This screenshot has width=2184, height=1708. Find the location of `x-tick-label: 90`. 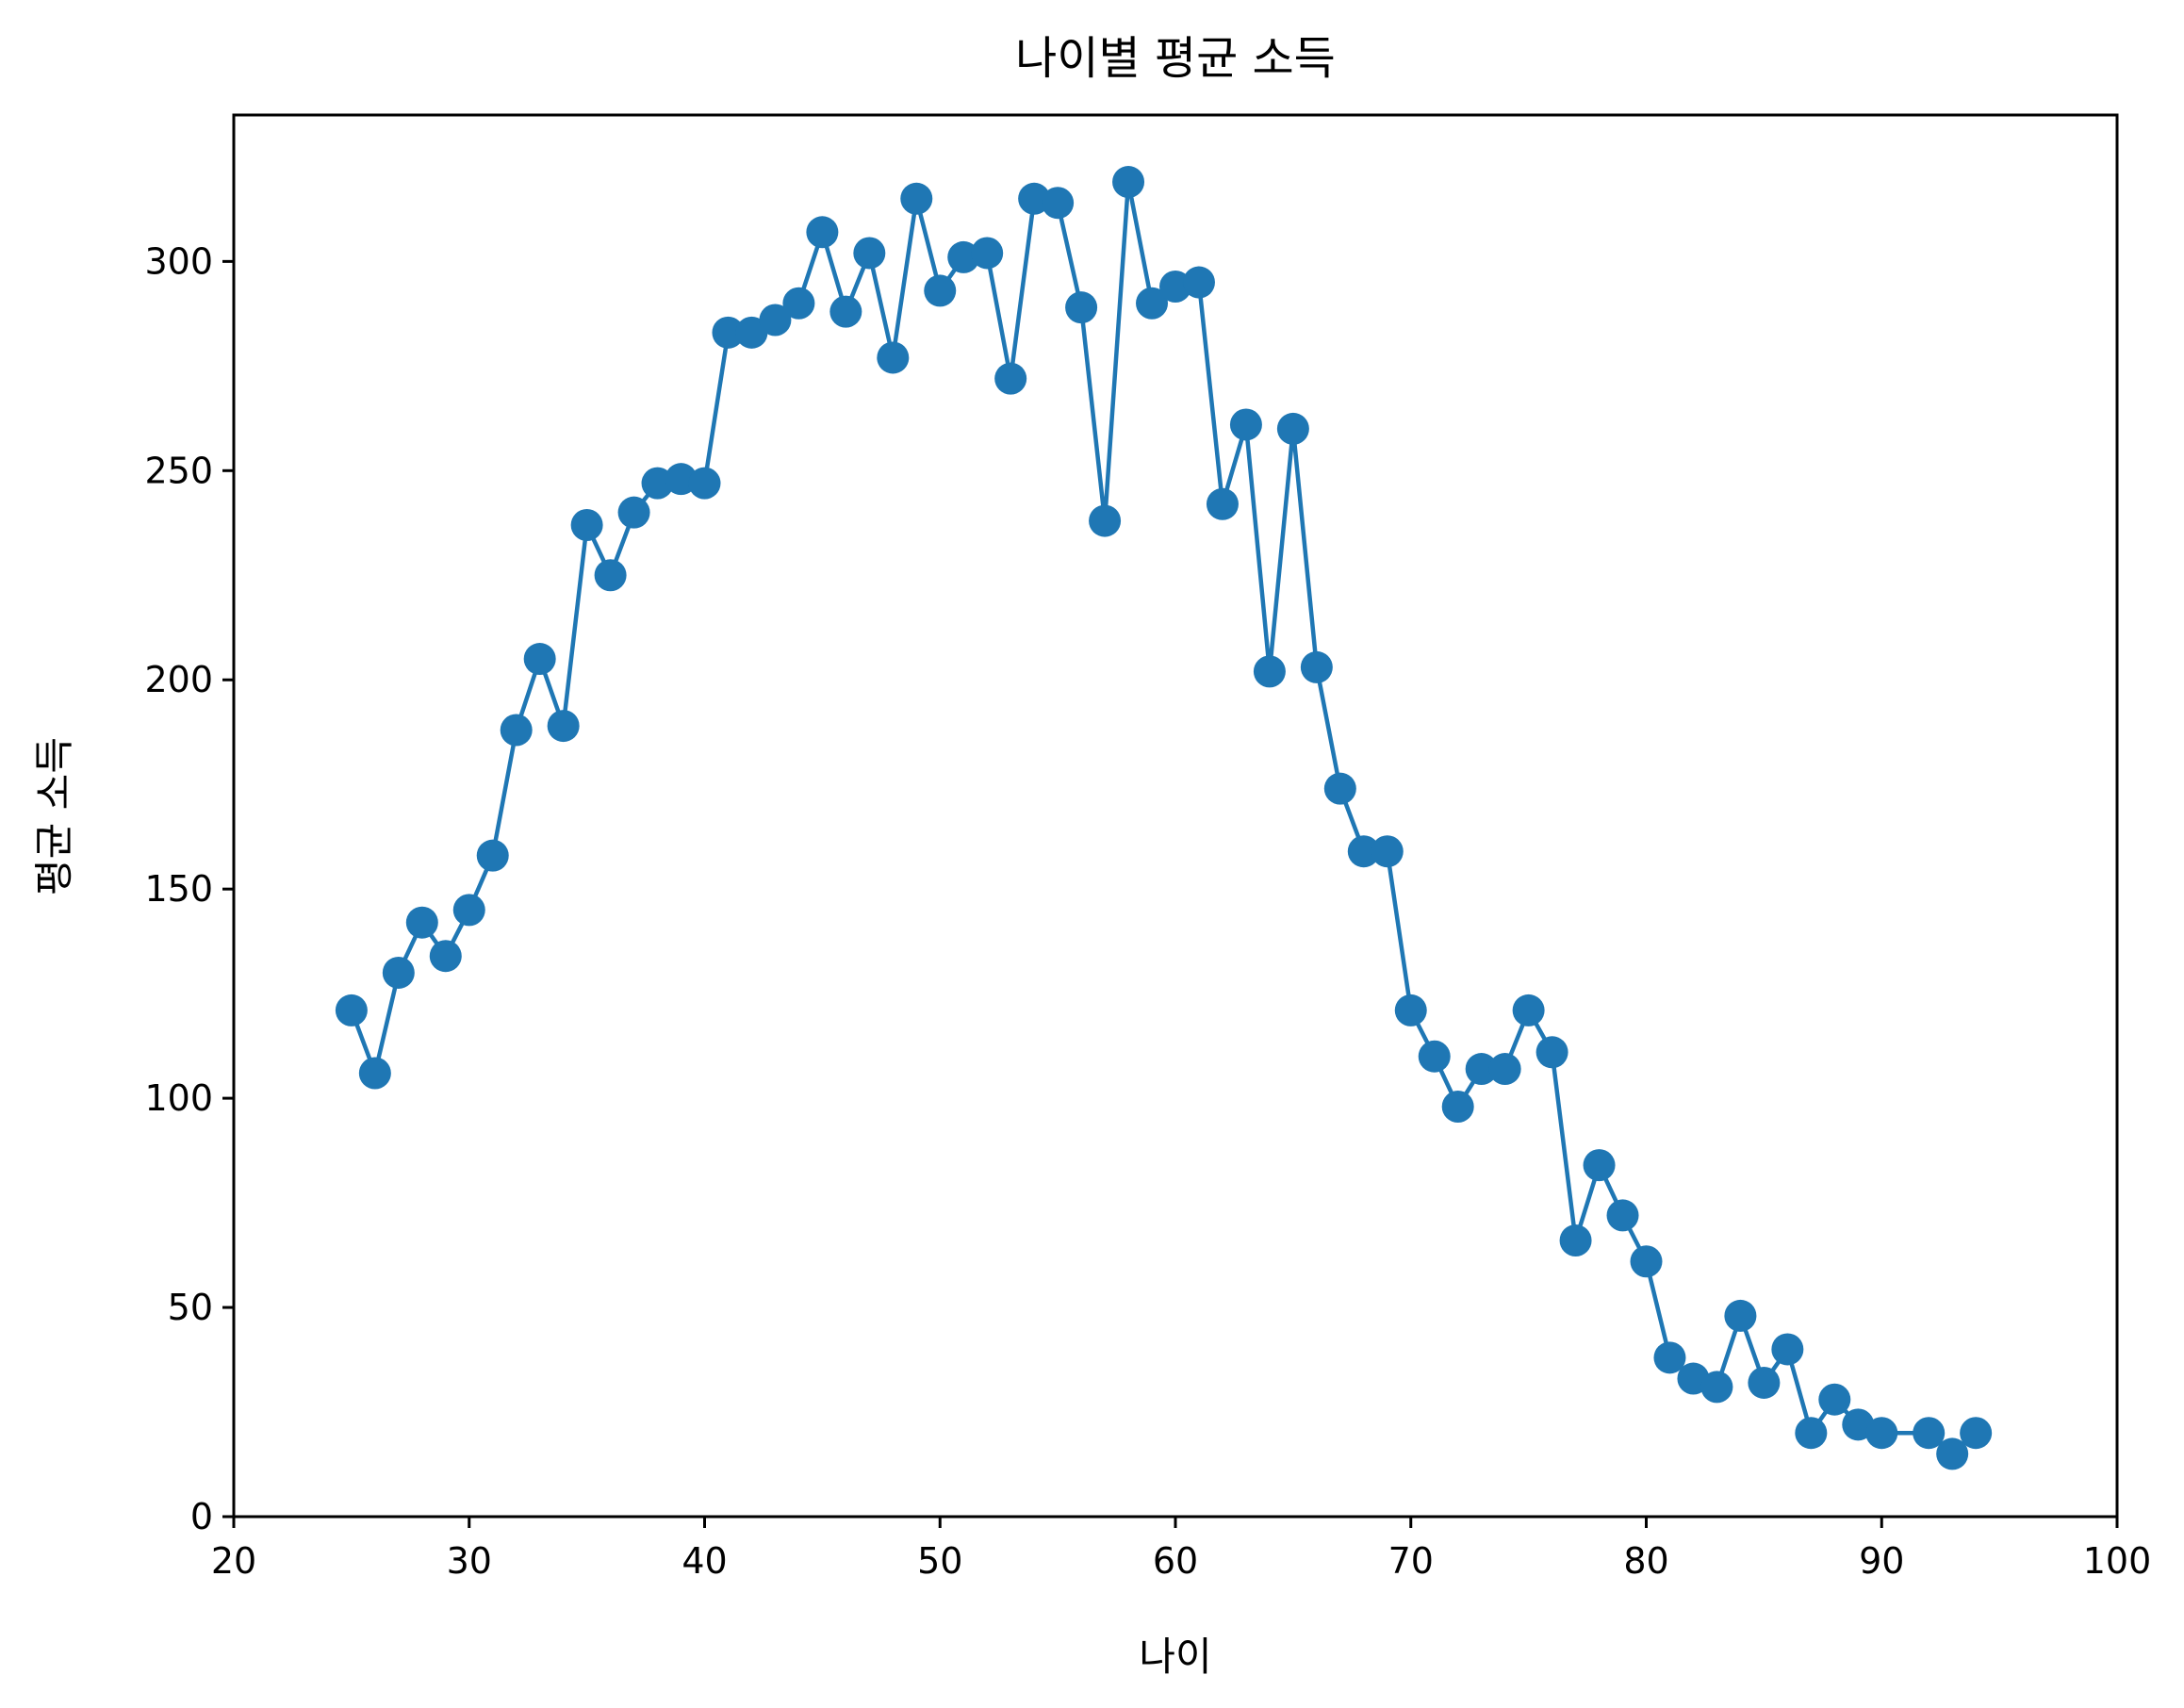

x-tick-label: 90 is located at coordinates (1881, 1561).